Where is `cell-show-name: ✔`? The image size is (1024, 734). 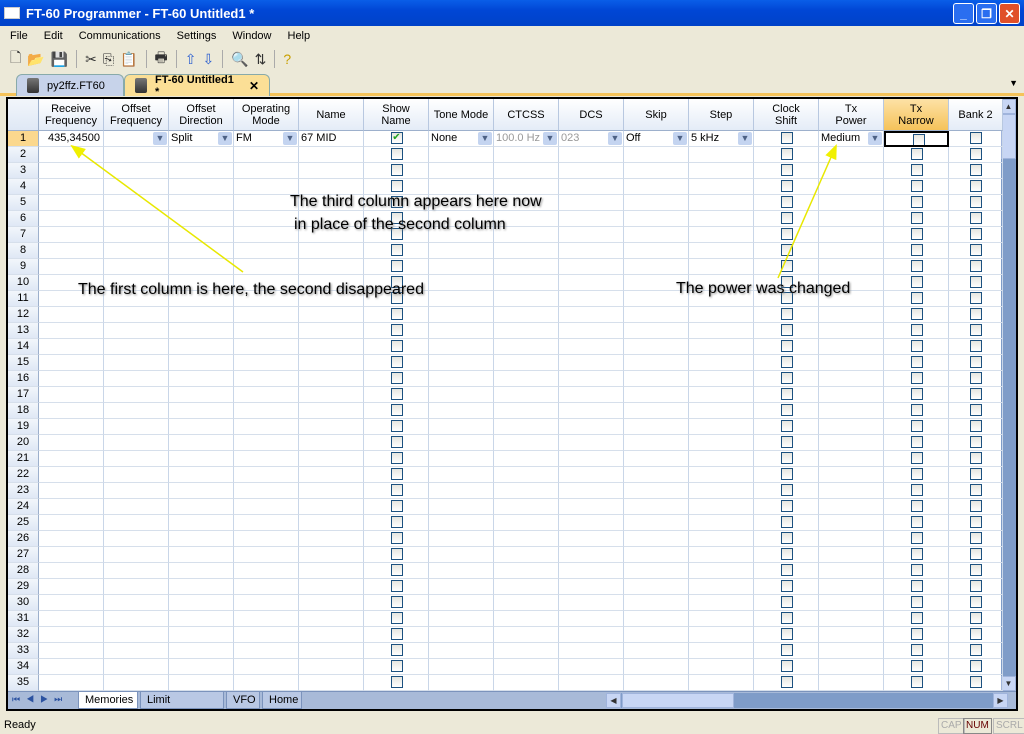
cell-show-name: ✔ is located at coordinates (396, 139).